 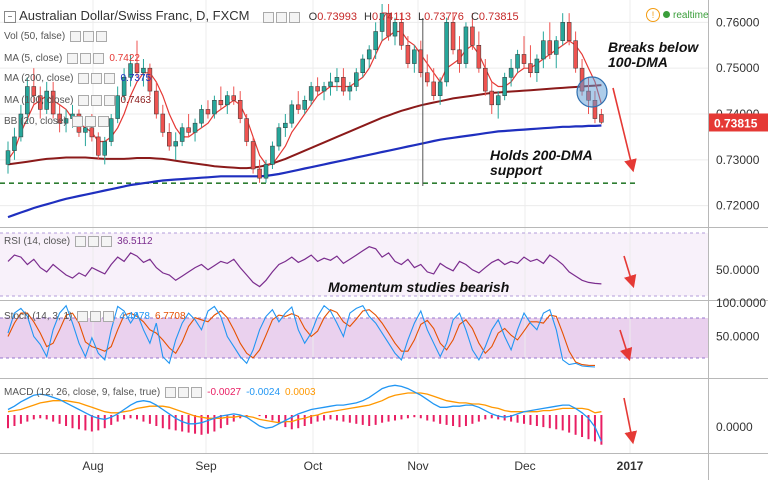 What do you see at coordinates (56, 121) in the screenshot?
I see `bb-legend: BB (20, close)` at bounding box center [56, 121].